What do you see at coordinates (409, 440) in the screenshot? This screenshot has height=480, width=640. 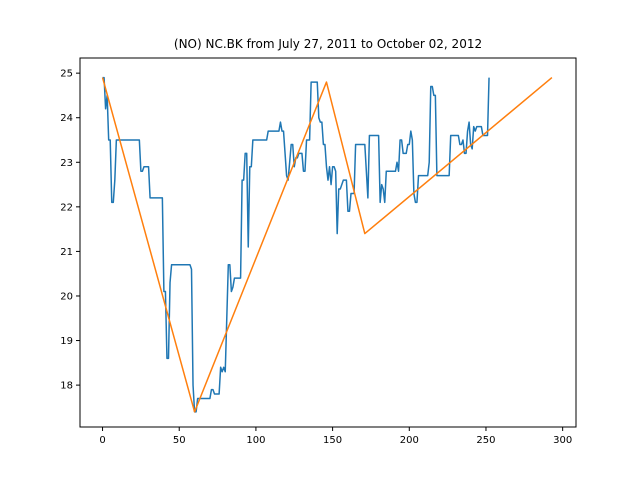 I see `x-tick-label: 200` at bounding box center [409, 440].